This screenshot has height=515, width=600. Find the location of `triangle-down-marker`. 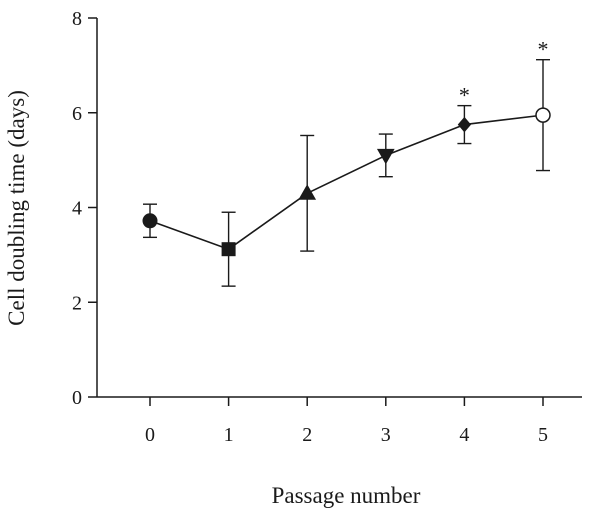

triangle-down-marker is located at coordinates (385, 156).